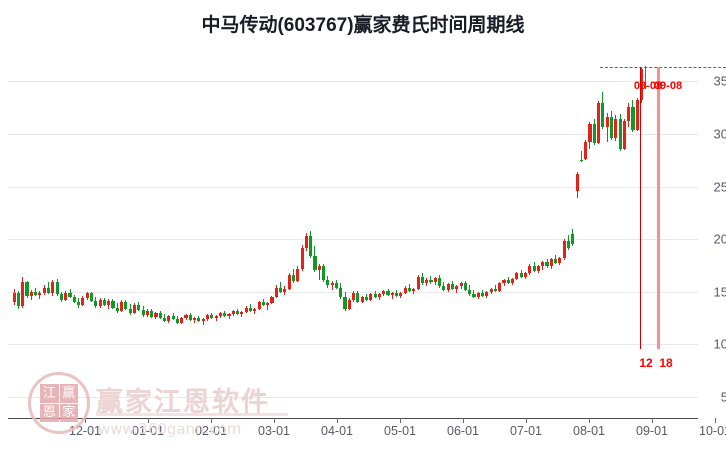 Image resolution: width=726 pixels, height=450 pixels. Describe the element at coordinates (526, 431) in the screenshot. I see `x-axis-tick-label: 07-01` at that location.